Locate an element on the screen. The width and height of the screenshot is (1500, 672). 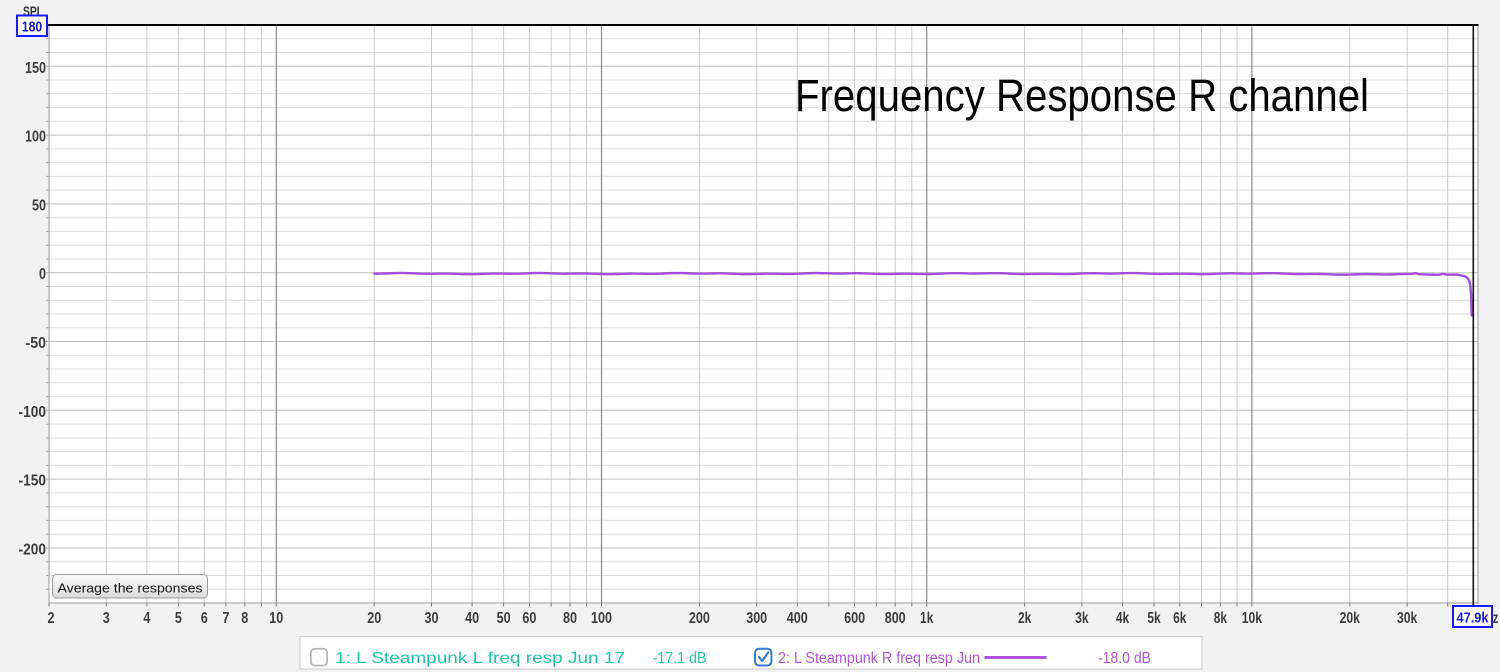
svg-text: 0 is located at coordinates (42, 274).